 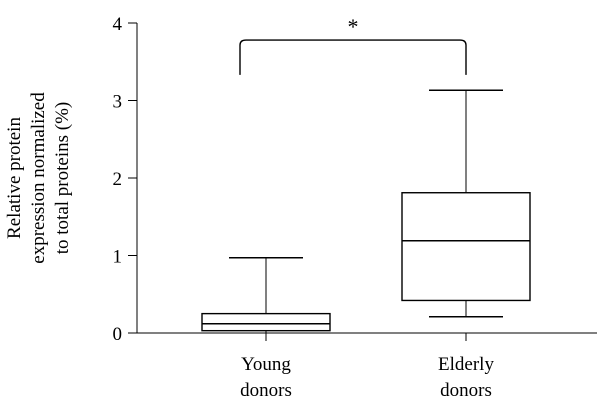 I want to click on x-category-label-0-line-1: Young, so click(x=266, y=364).